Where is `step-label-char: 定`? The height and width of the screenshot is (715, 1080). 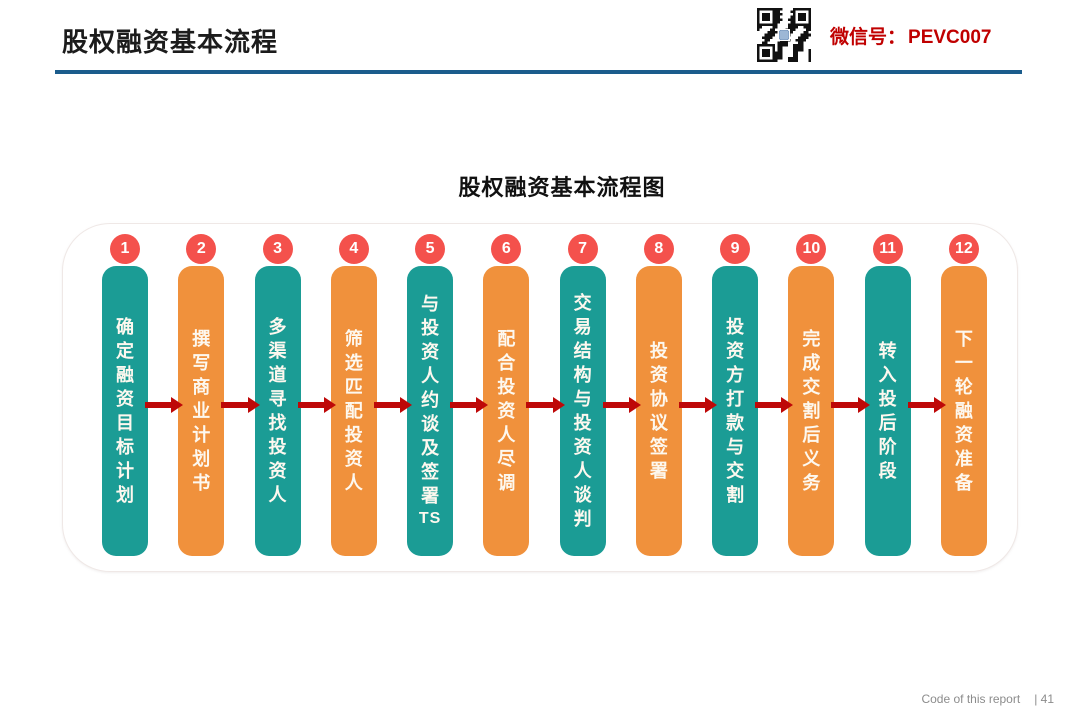 step-label-char: 定 is located at coordinates (125, 351).